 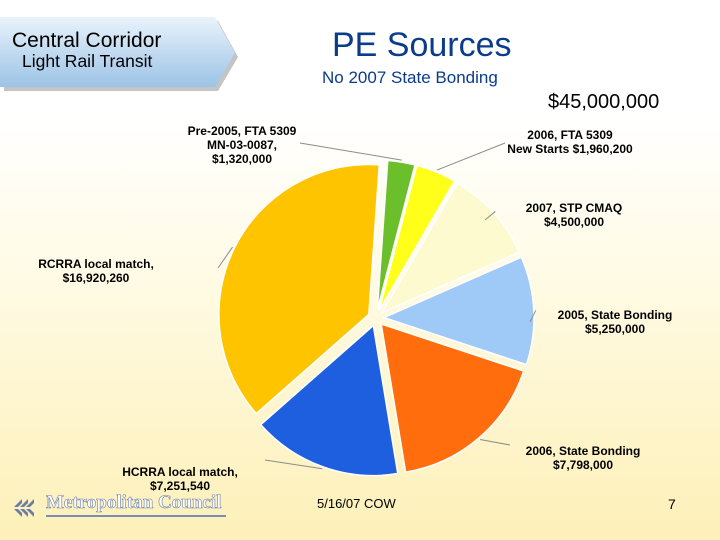 What do you see at coordinates (615, 322) in the screenshot?
I see `slice-label: 2005, State Bonding $5,250,000` at bounding box center [615, 322].